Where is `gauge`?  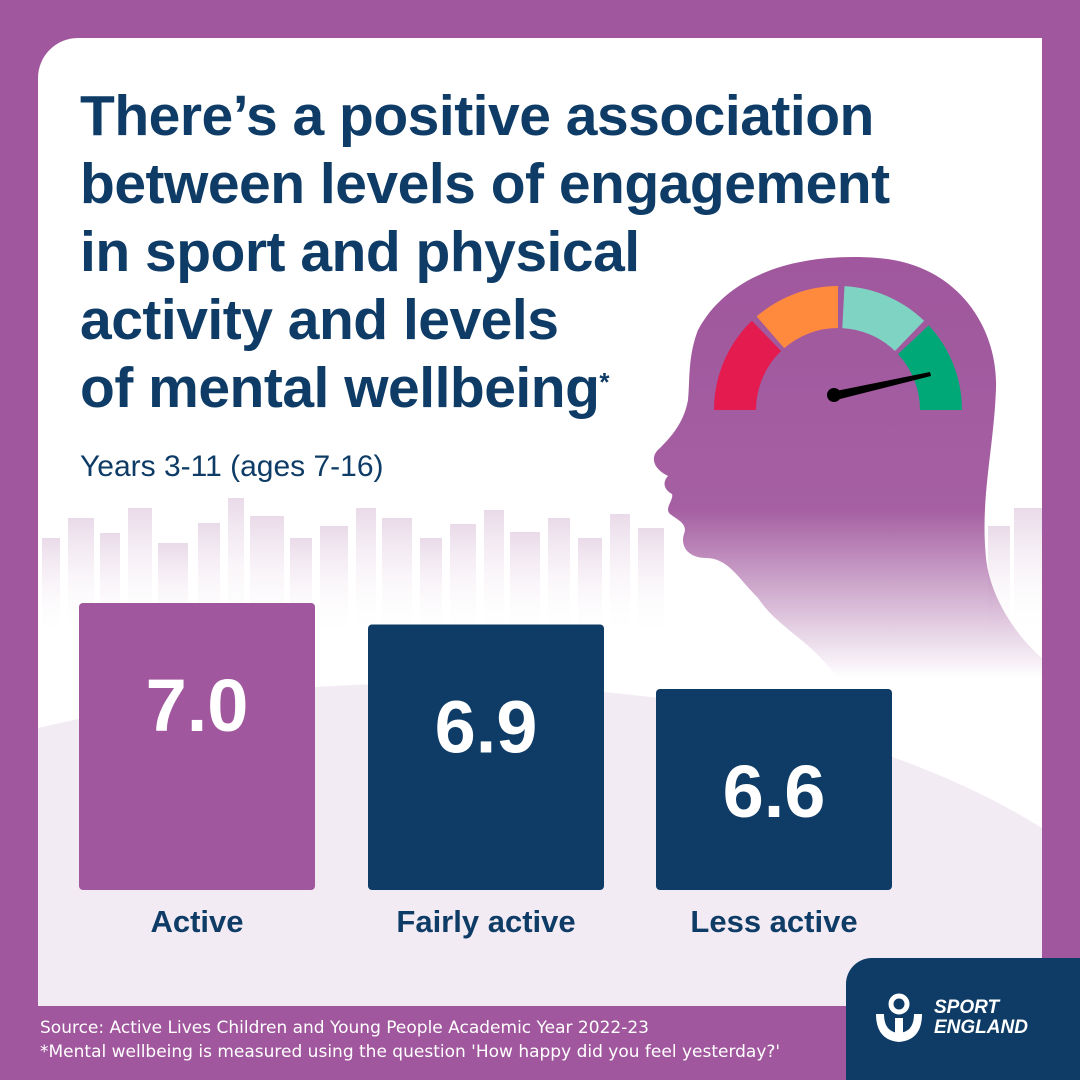
gauge is located at coordinates (838, 348).